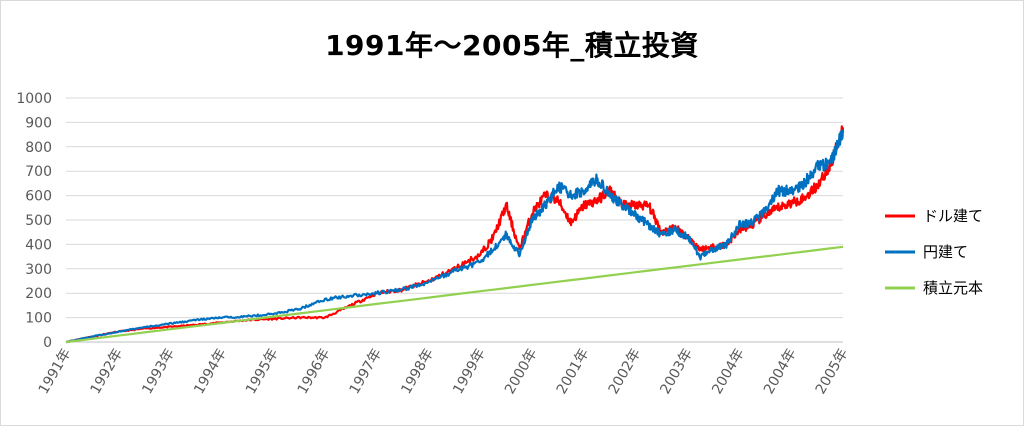  What do you see at coordinates (38, 221) in the screenshot?
I see `y-tick-label: 500` at bounding box center [38, 221].